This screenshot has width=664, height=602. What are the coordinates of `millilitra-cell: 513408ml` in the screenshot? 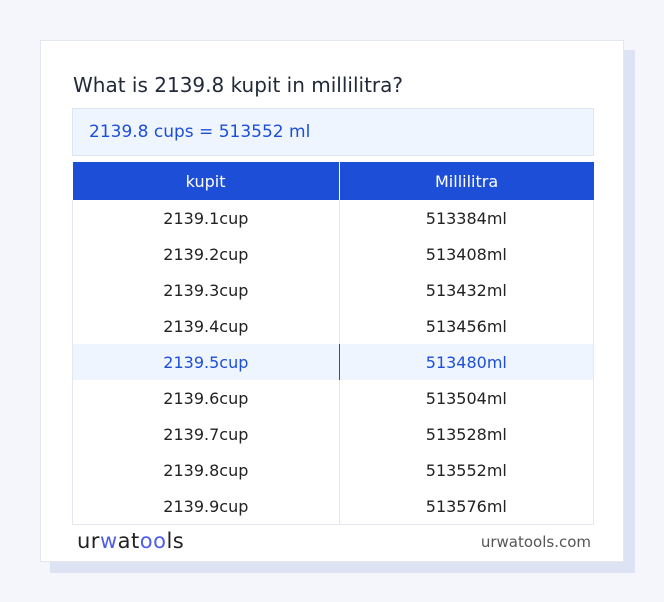 It's located at (466, 254).